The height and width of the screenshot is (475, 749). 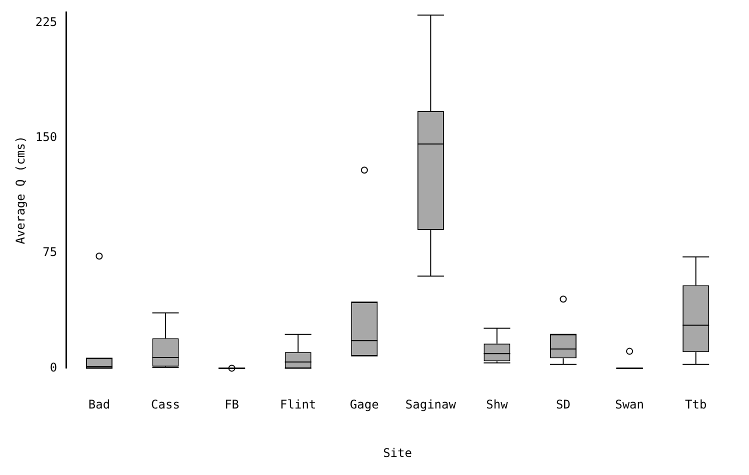 I want to click on y-tick-label: 75, so click(x=50, y=252).